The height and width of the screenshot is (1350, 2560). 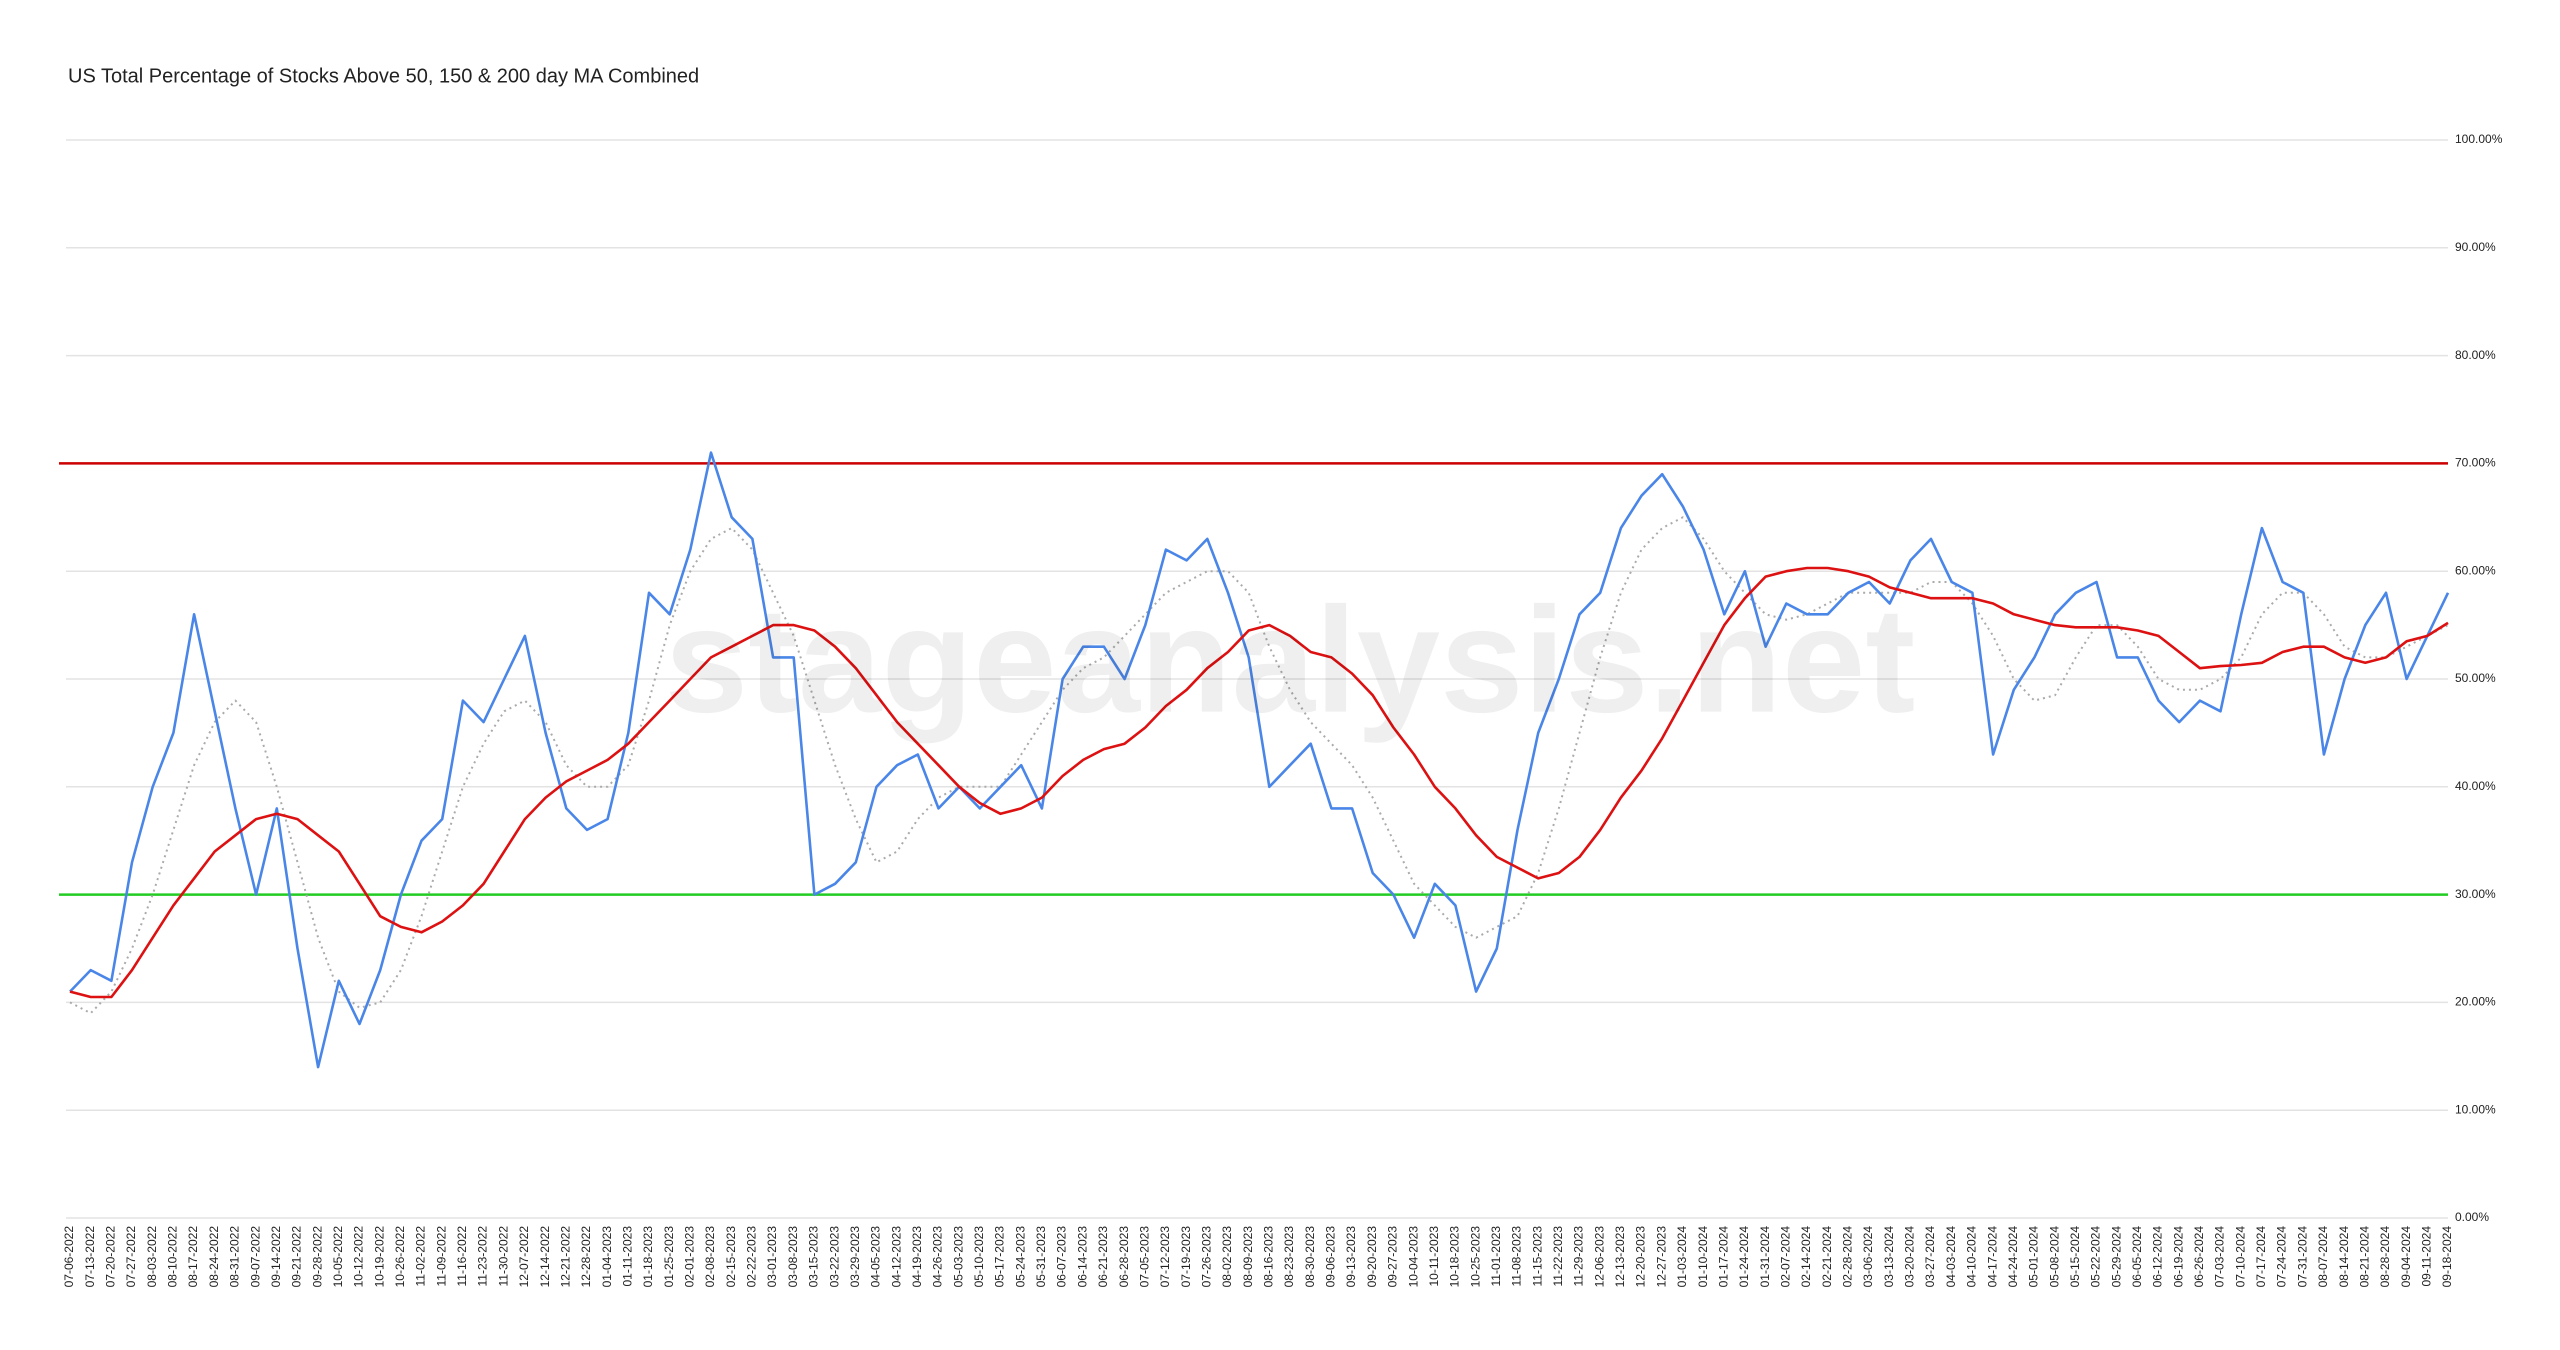 I want to click on x-tick-label: 09-13-2023, so click(x=1351, y=1257).